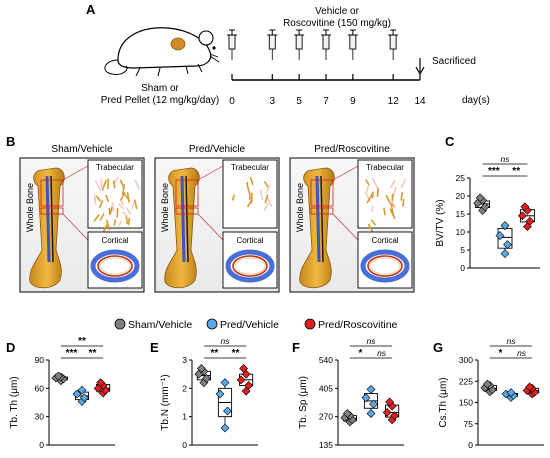 This screenshot has width=550, height=458. I want to click on y-tick-label: 270, so click(326, 417).